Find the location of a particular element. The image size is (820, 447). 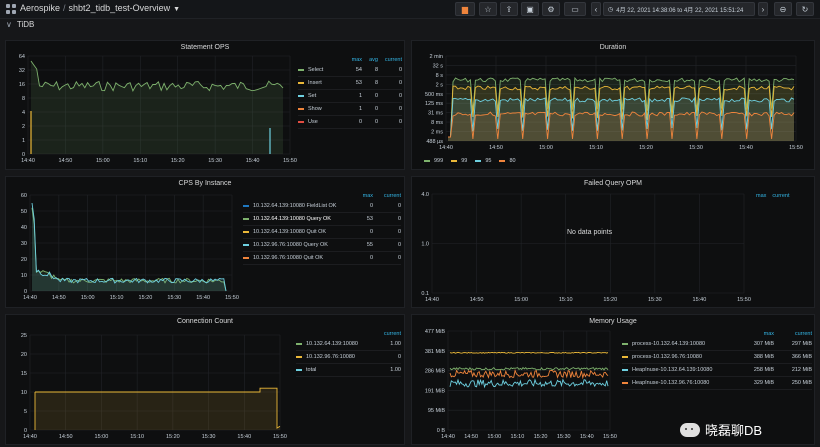

zoom-out-icon: ⊖ is located at coordinates (783, 9).